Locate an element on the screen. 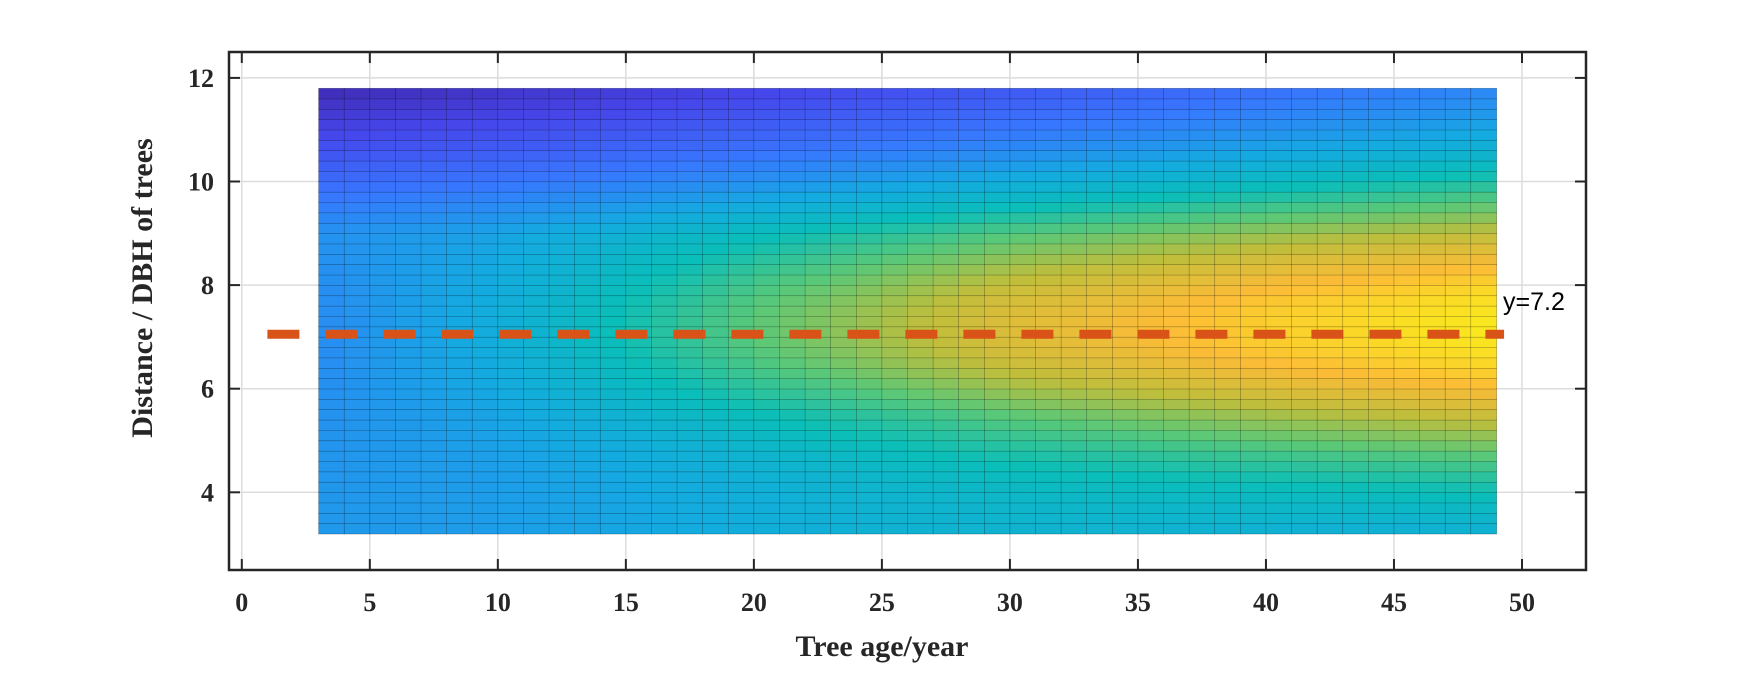 This screenshot has width=1741, height=696. x-tick-label: 10 is located at coordinates (498, 602).